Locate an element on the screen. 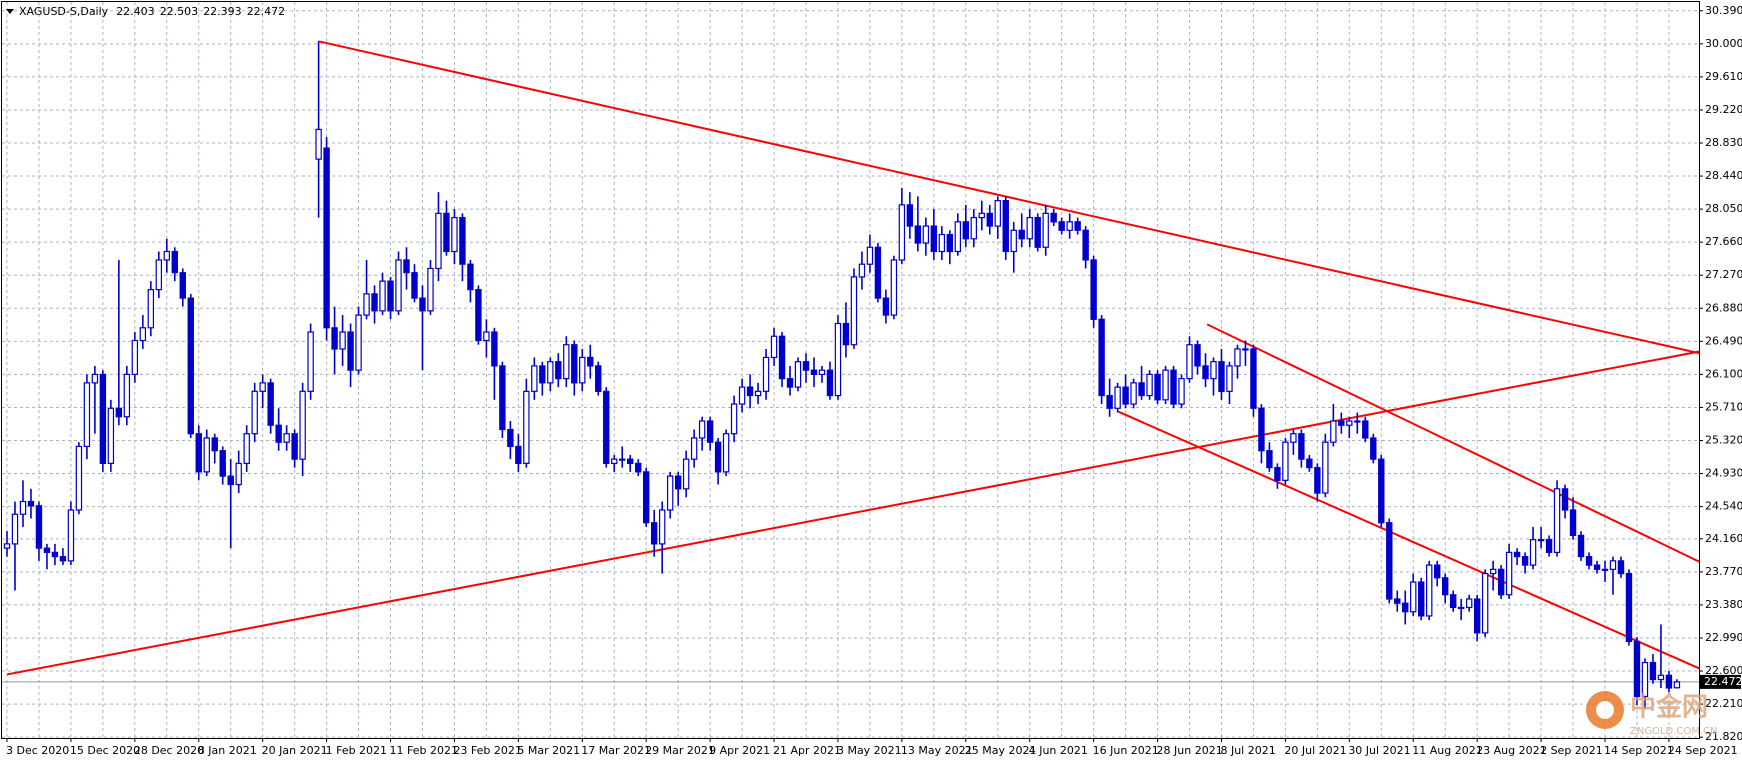 The width and height of the screenshot is (1742, 762). y-tick-label: 26.100 is located at coordinates (1723, 373).